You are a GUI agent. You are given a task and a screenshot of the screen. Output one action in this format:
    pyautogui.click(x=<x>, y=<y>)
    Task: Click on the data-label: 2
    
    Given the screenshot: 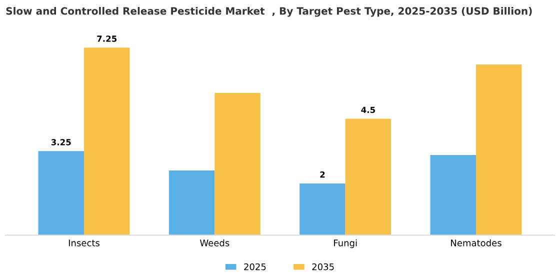 What is the action you would take?
    pyautogui.click(x=322, y=174)
    